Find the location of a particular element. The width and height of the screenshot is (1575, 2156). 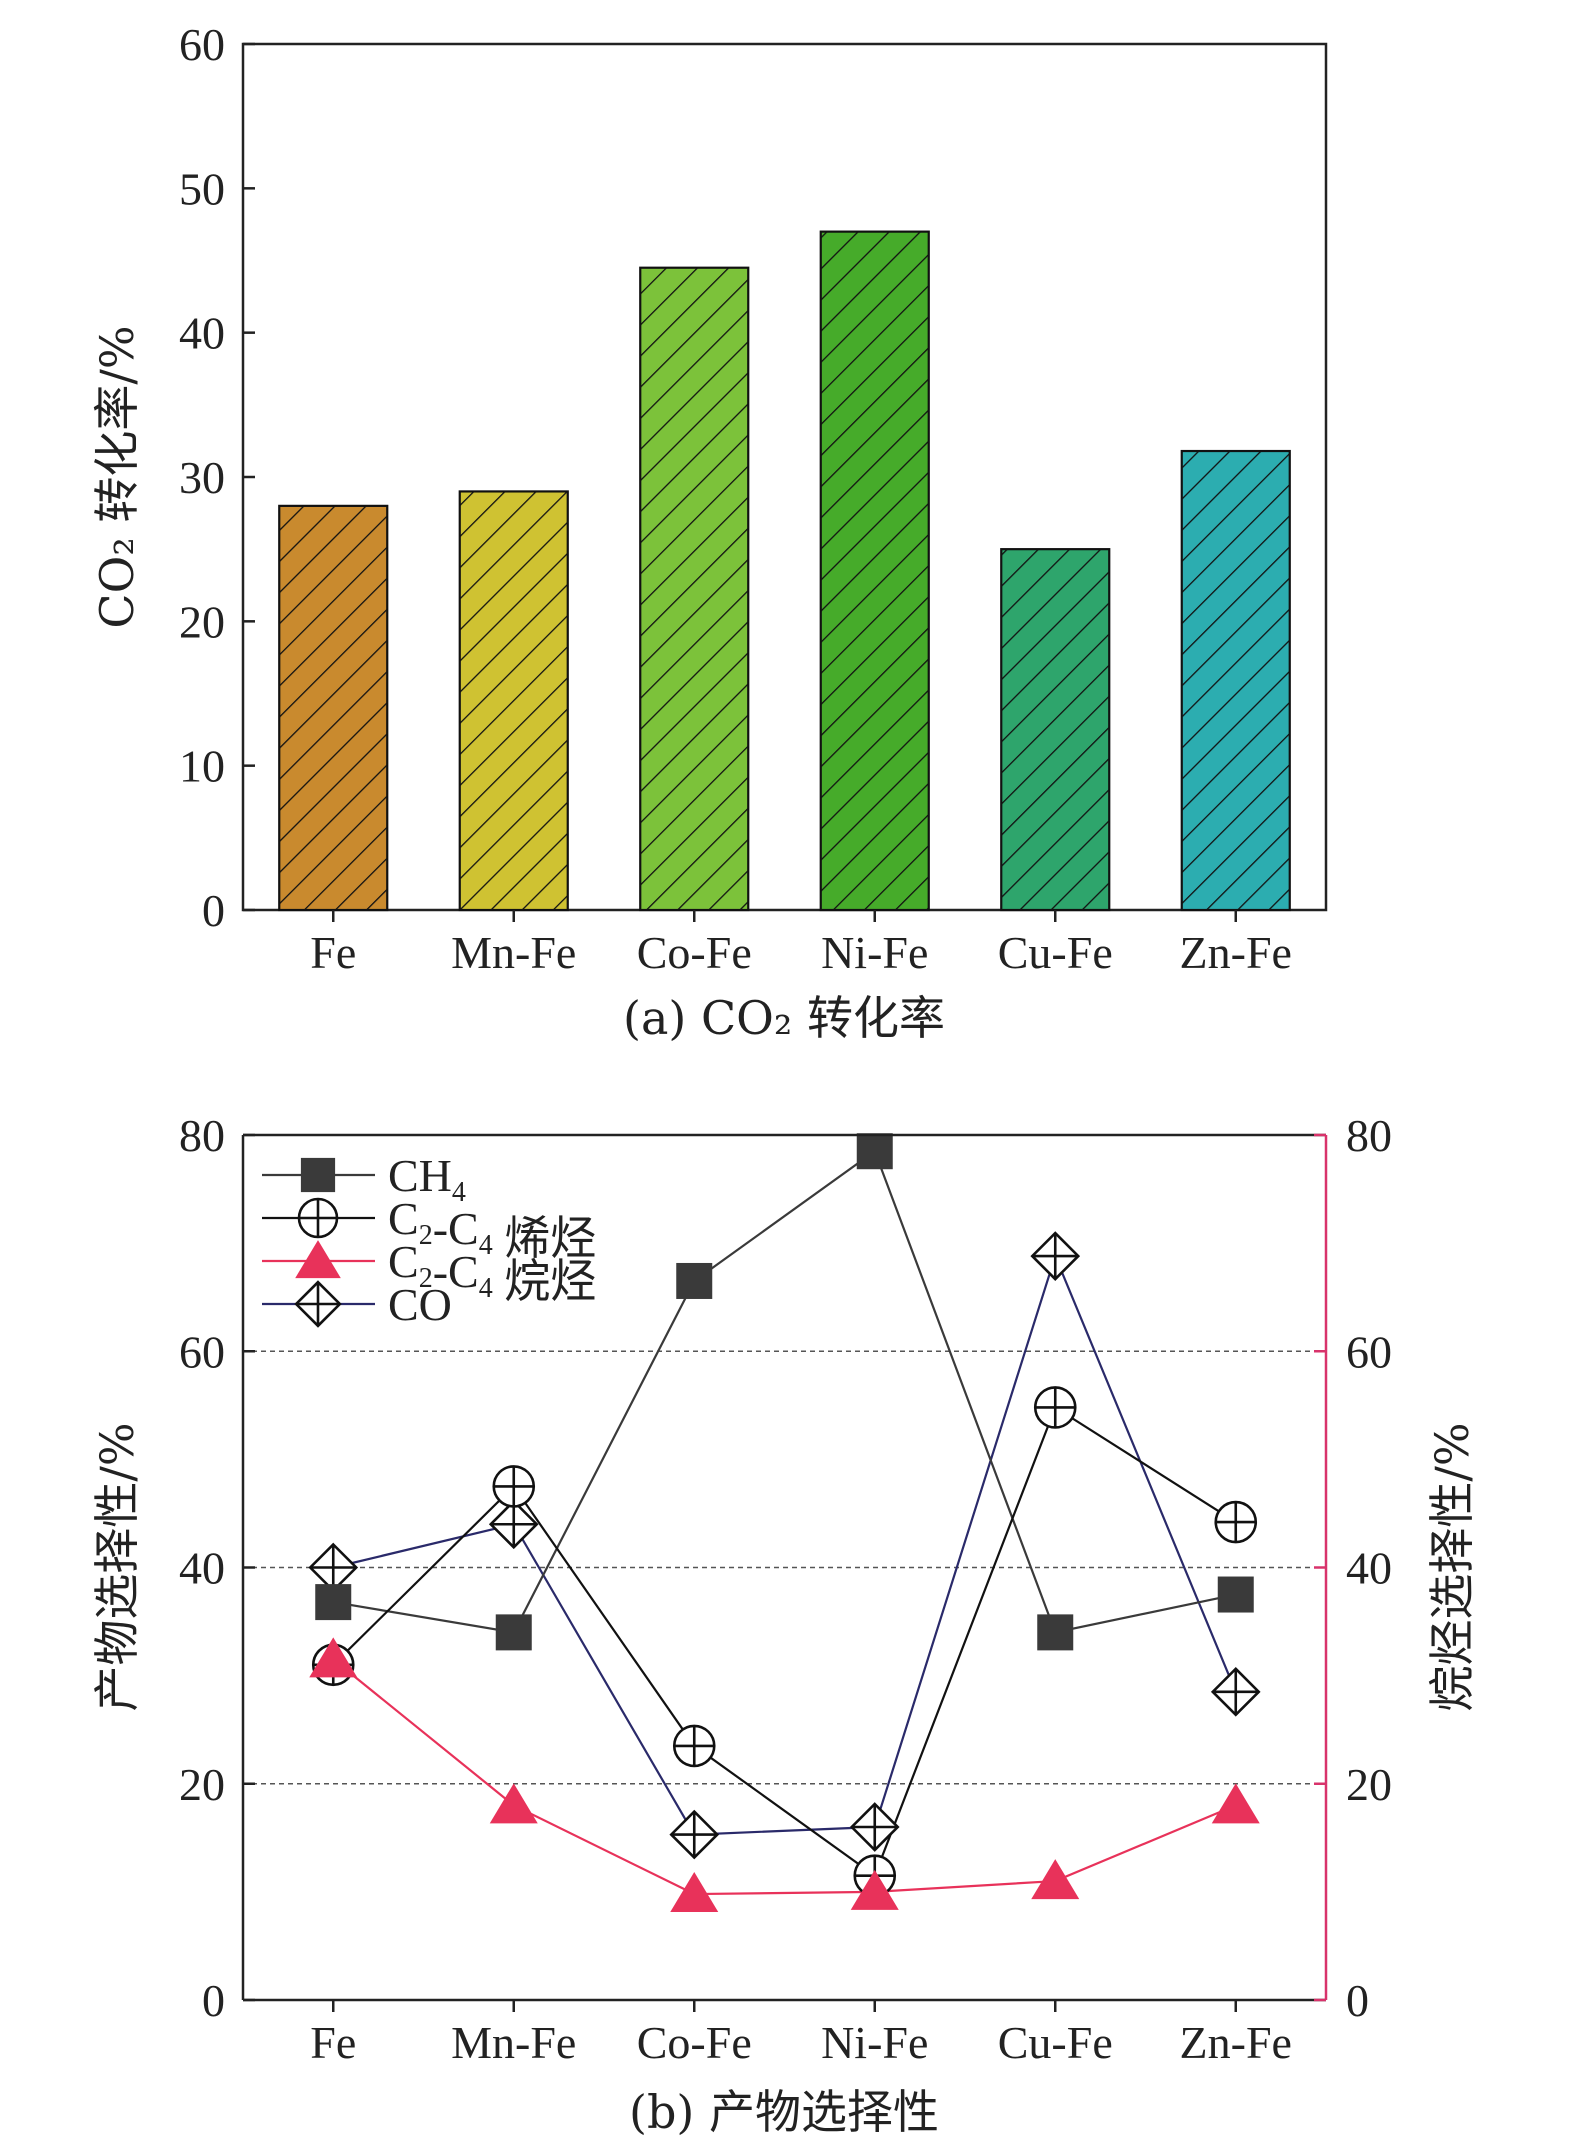

point-triangle-fe is located at coordinates (333, 1657).